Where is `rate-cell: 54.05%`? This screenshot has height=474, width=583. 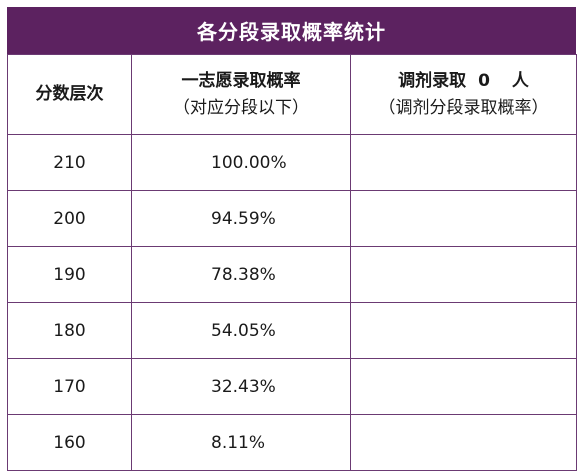 rate-cell: 54.05% is located at coordinates (241, 330).